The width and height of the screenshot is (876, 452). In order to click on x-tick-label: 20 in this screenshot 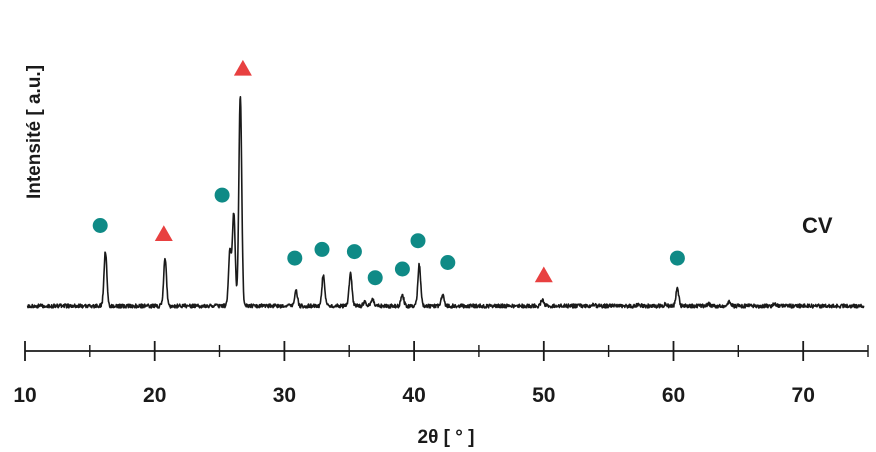, I will do `click(154, 395)`.